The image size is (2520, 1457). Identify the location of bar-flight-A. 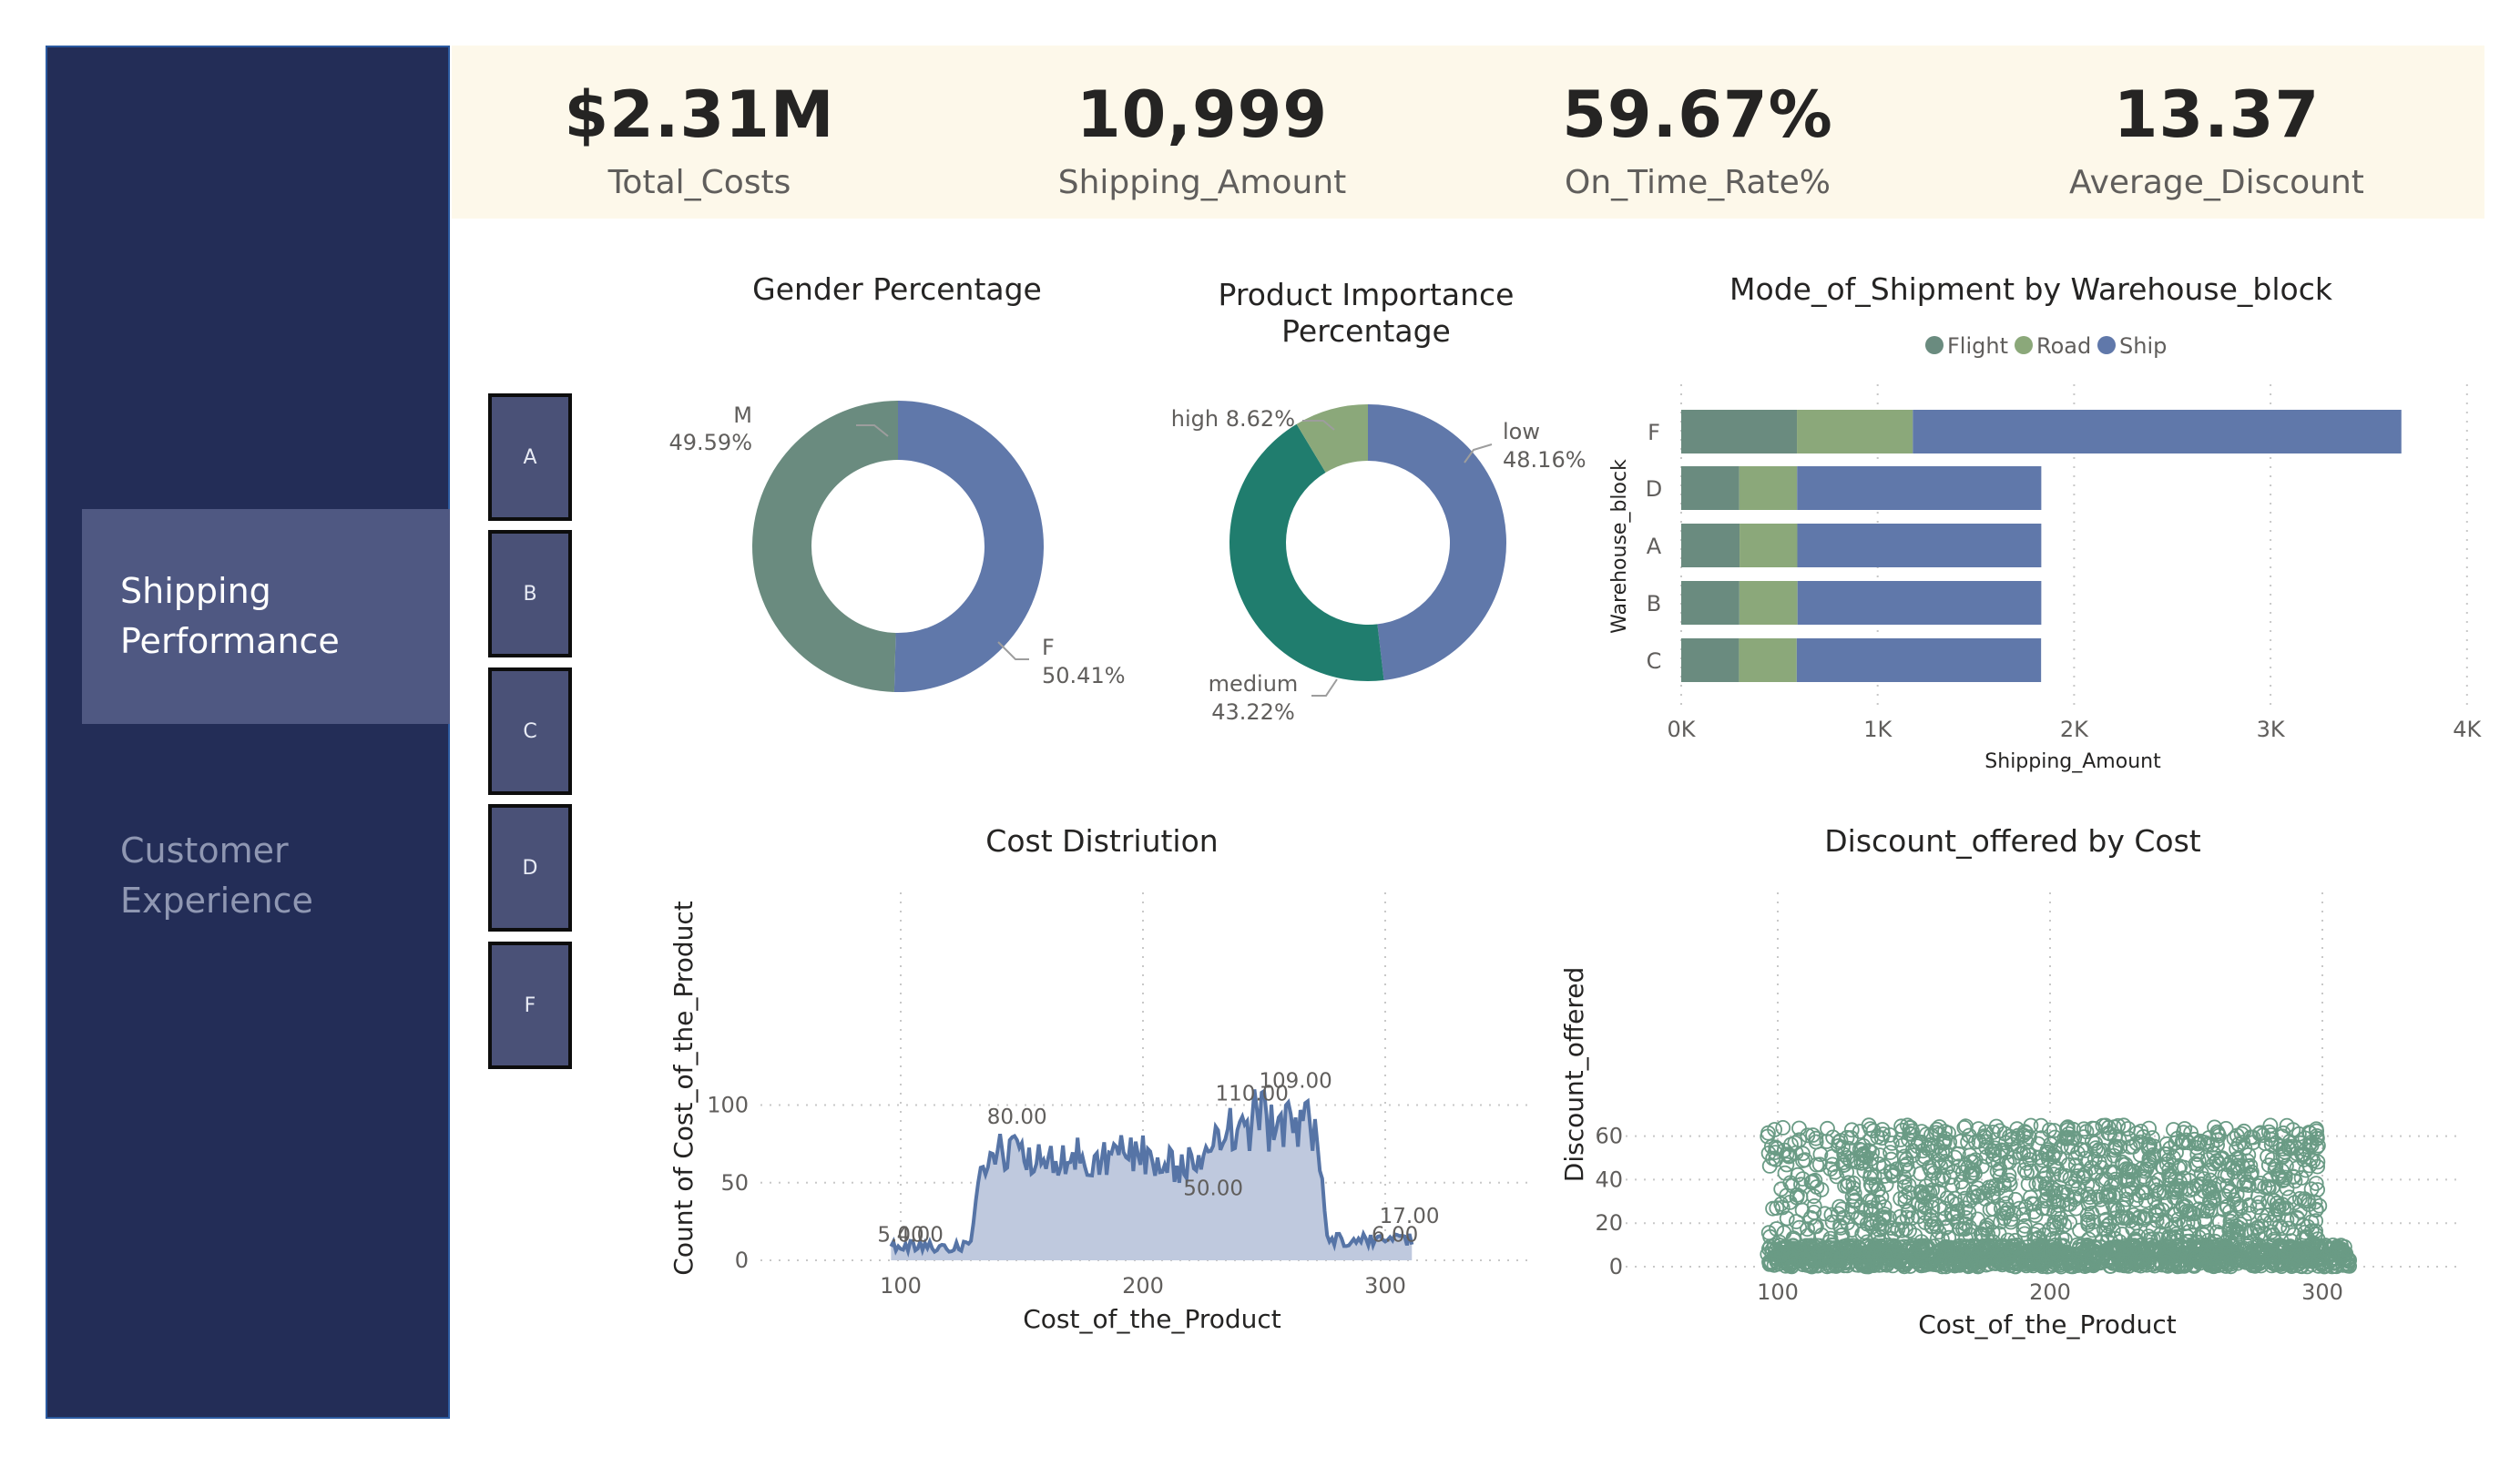
(1711, 545).